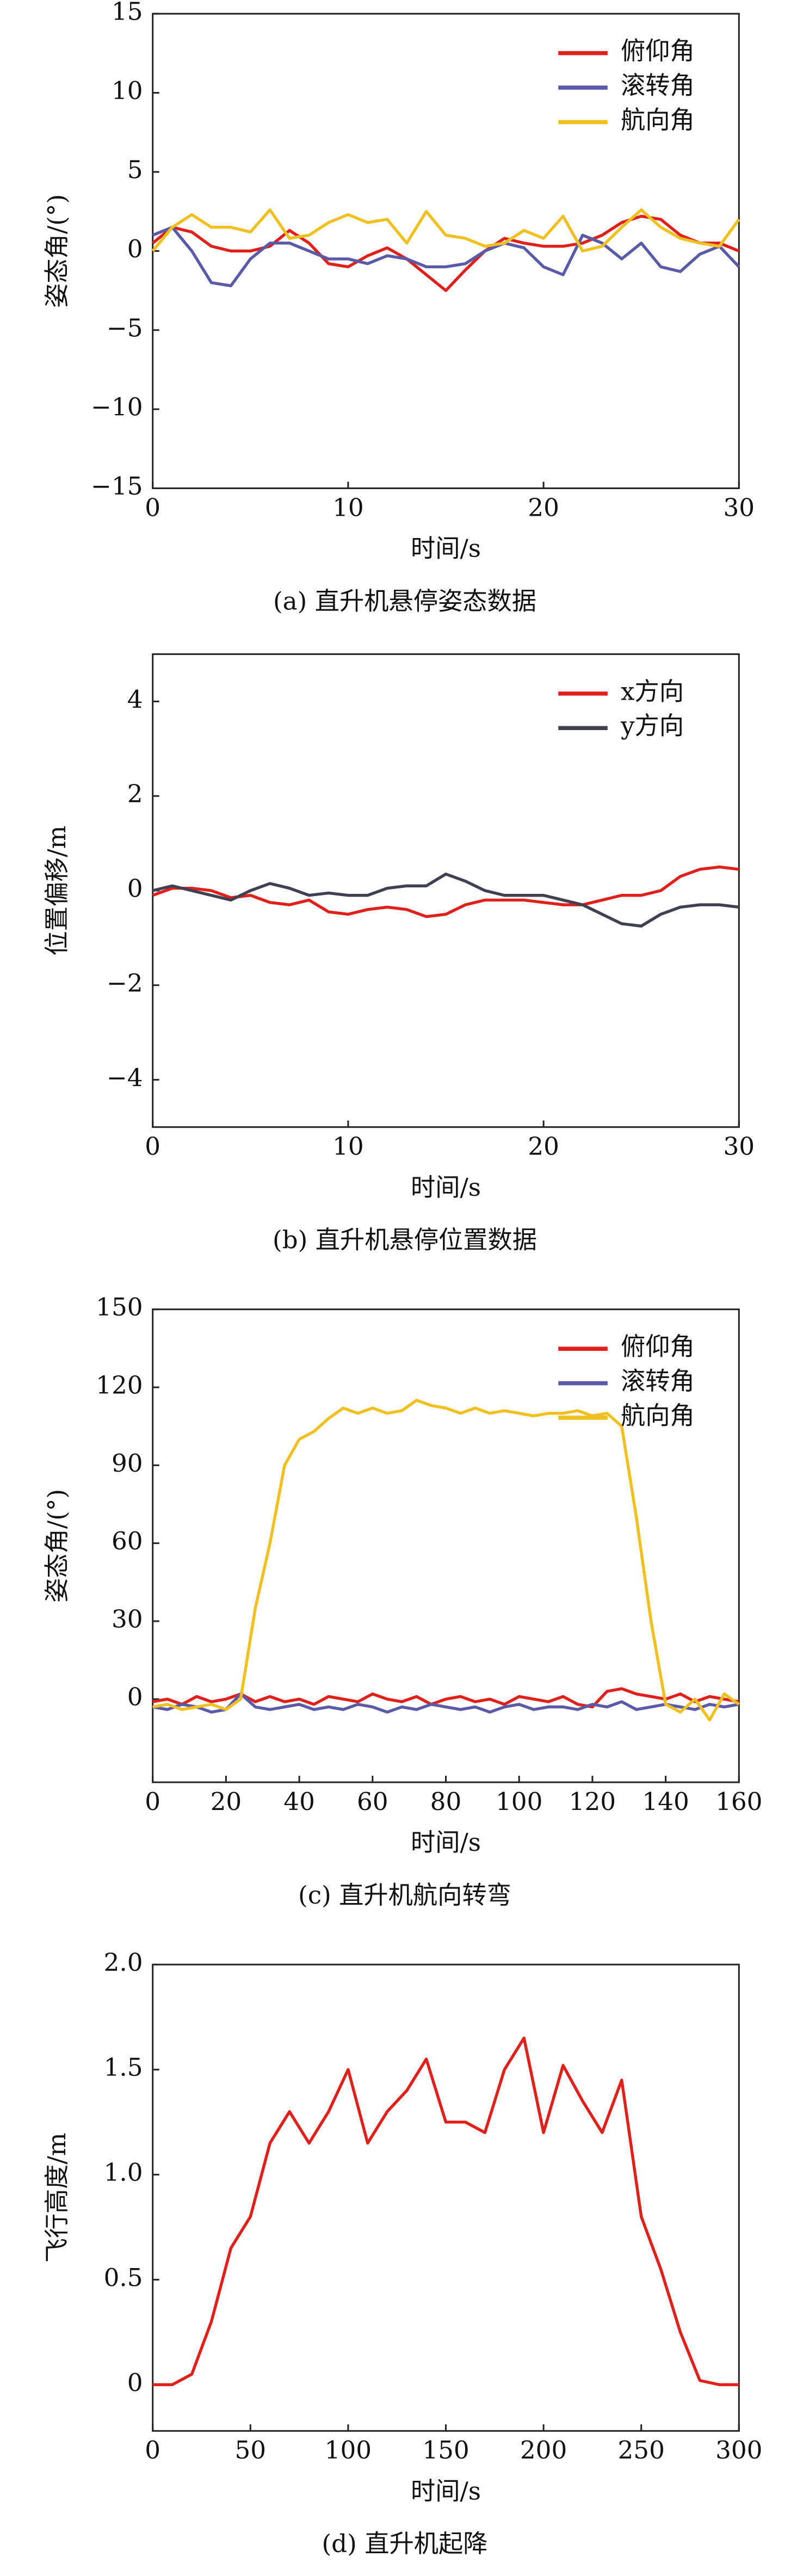 The height and width of the screenshot is (2576, 803). I want to click on y-tick-label: −10, so click(117, 407).